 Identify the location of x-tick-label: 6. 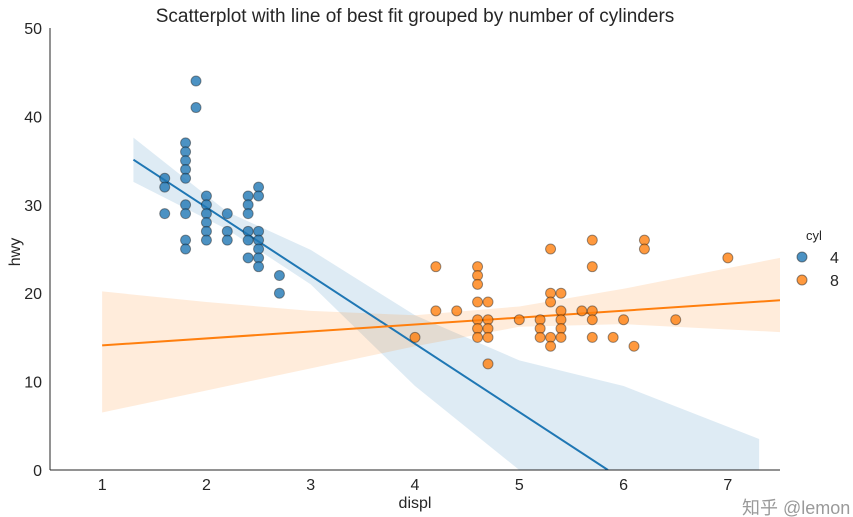
(623, 485).